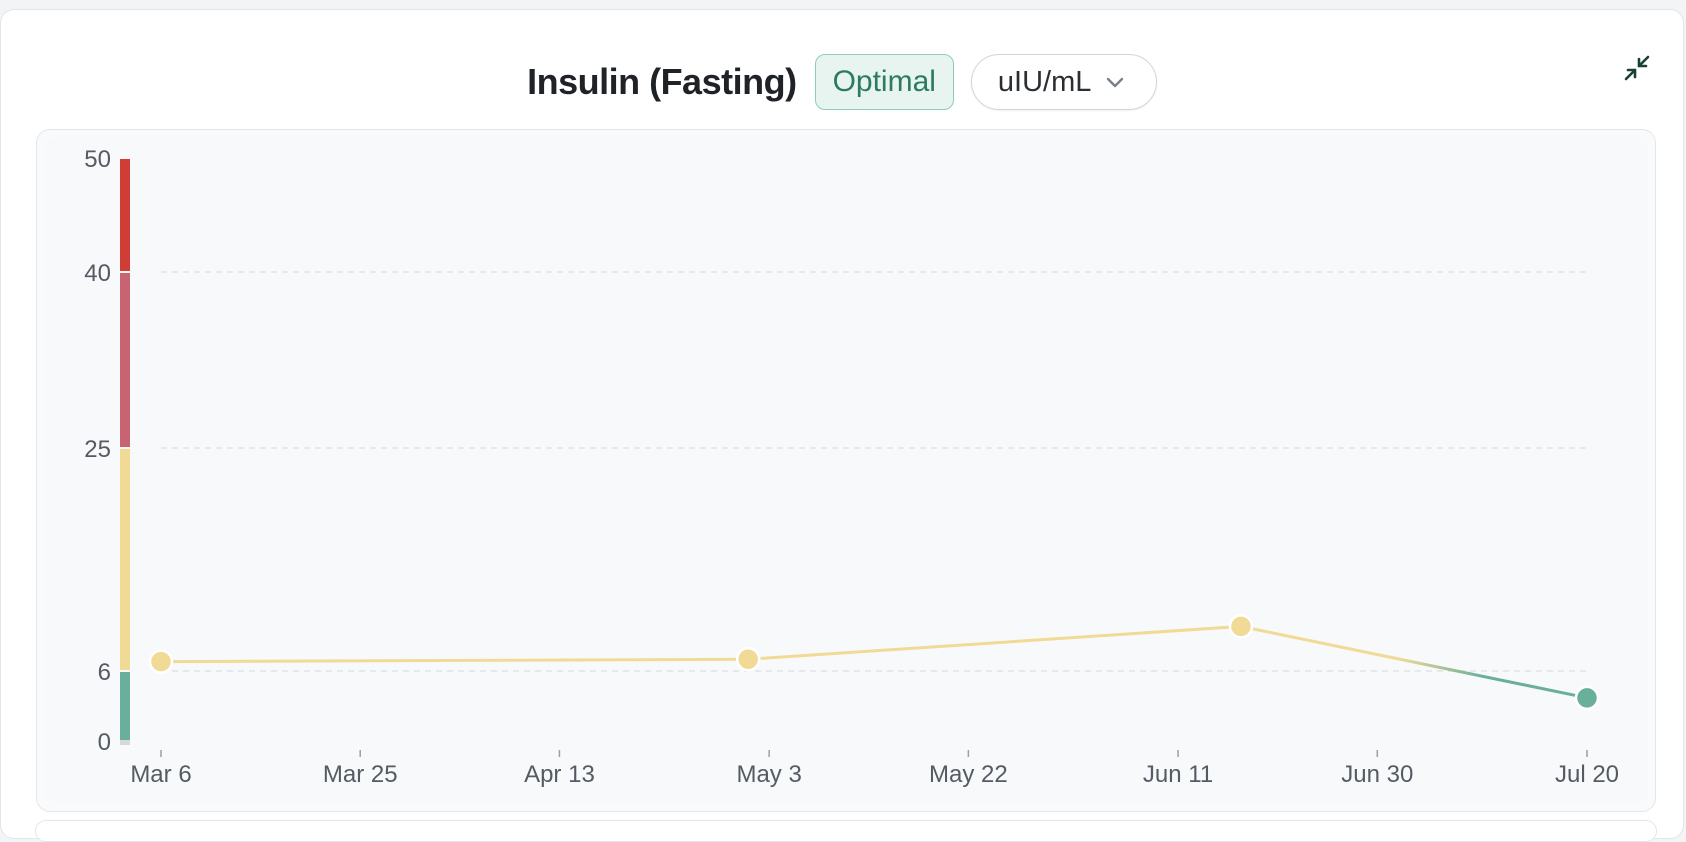 Image resolution: width=1686 pixels, height=842 pixels. What do you see at coordinates (559, 774) in the screenshot?
I see `x-tick-label: Apr 13` at bounding box center [559, 774].